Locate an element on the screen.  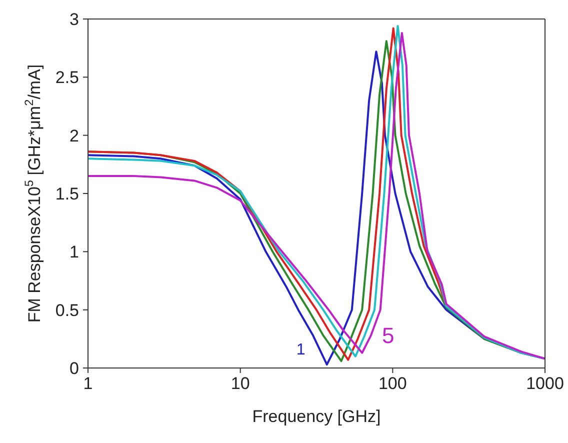
series-label: 5 is located at coordinates (388, 335).